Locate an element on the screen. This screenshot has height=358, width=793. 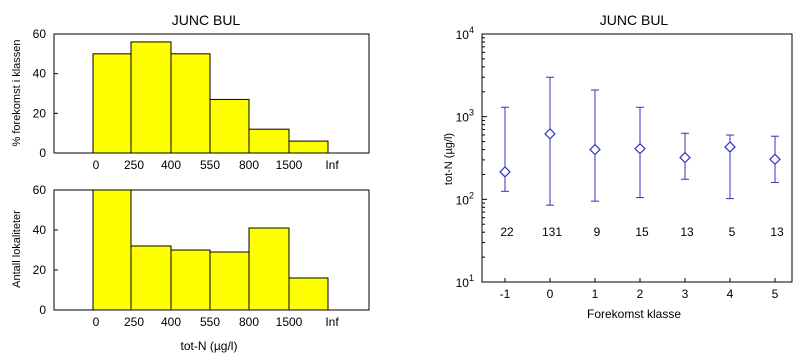
bottom-histogram-axes-box is located at coordinates (211, 250).